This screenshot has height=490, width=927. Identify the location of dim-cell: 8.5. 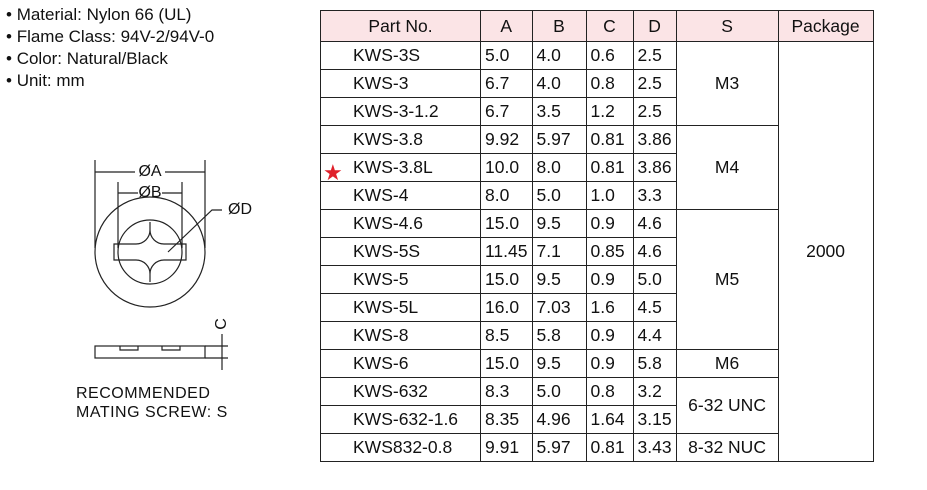
(506, 335).